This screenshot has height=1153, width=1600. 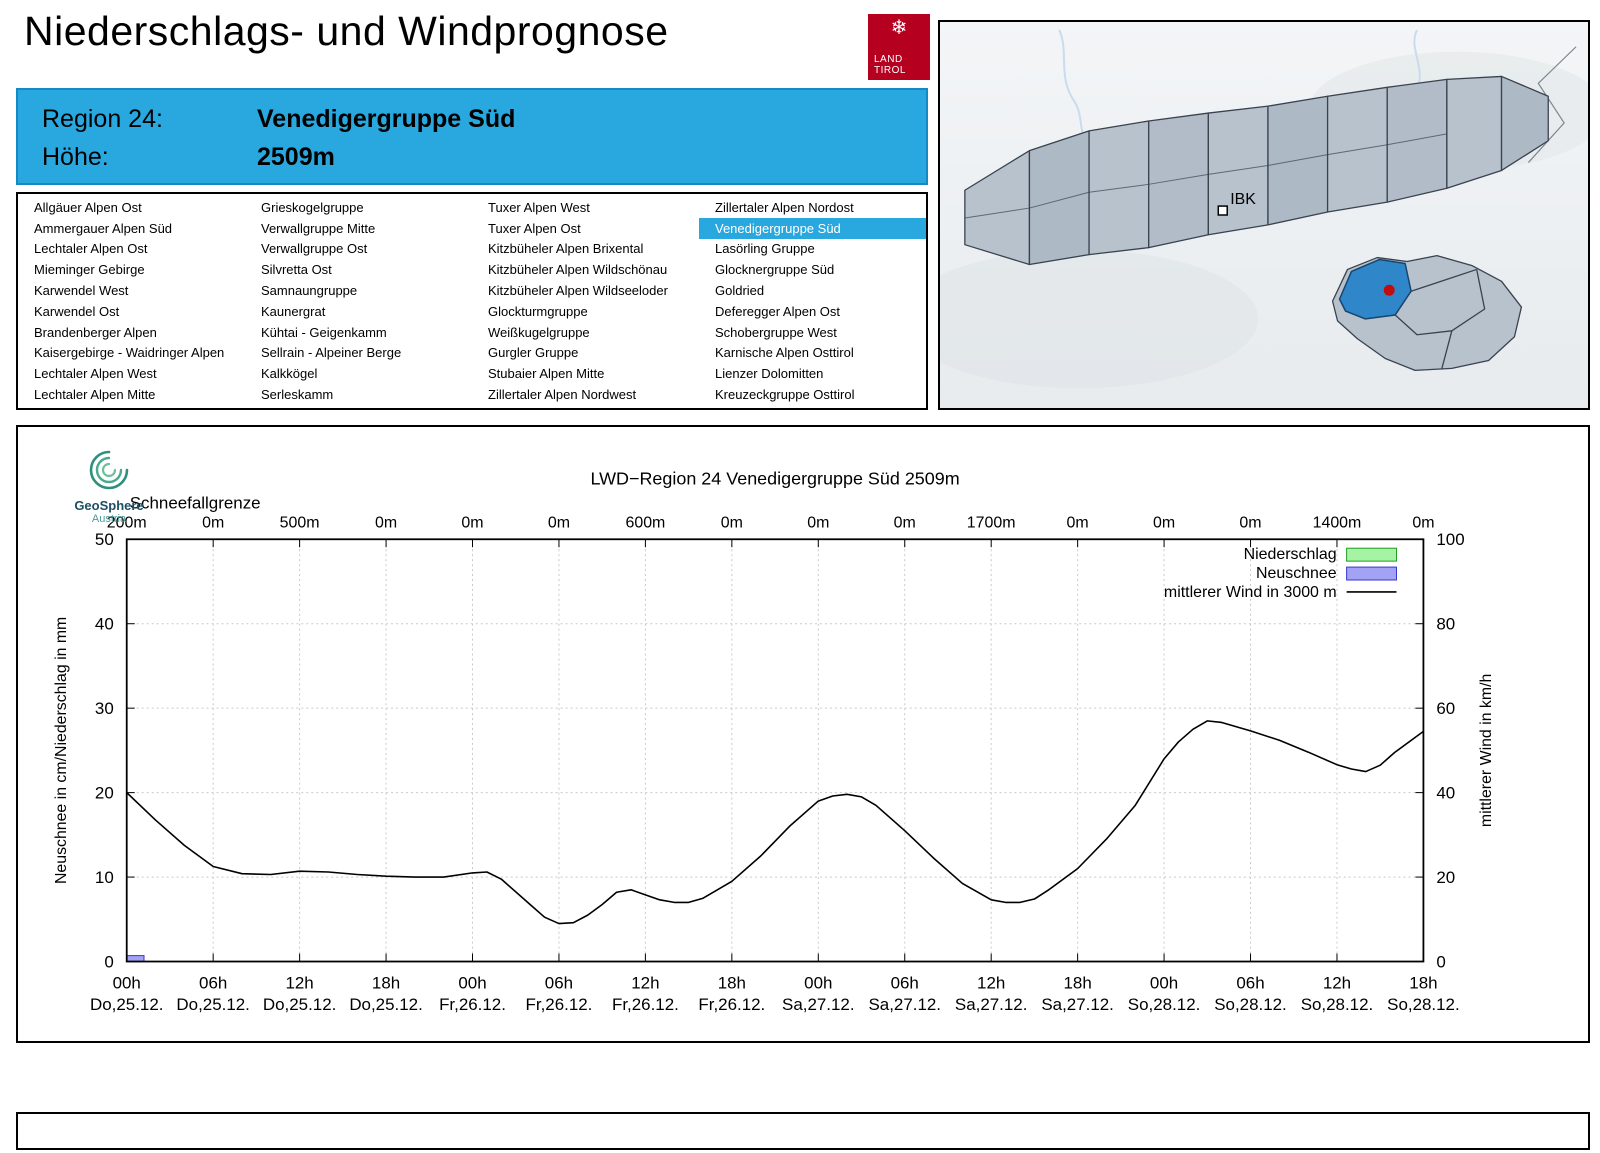 What do you see at coordinates (300, 522) in the screenshot?
I see `snowline-value: 500m` at bounding box center [300, 522].